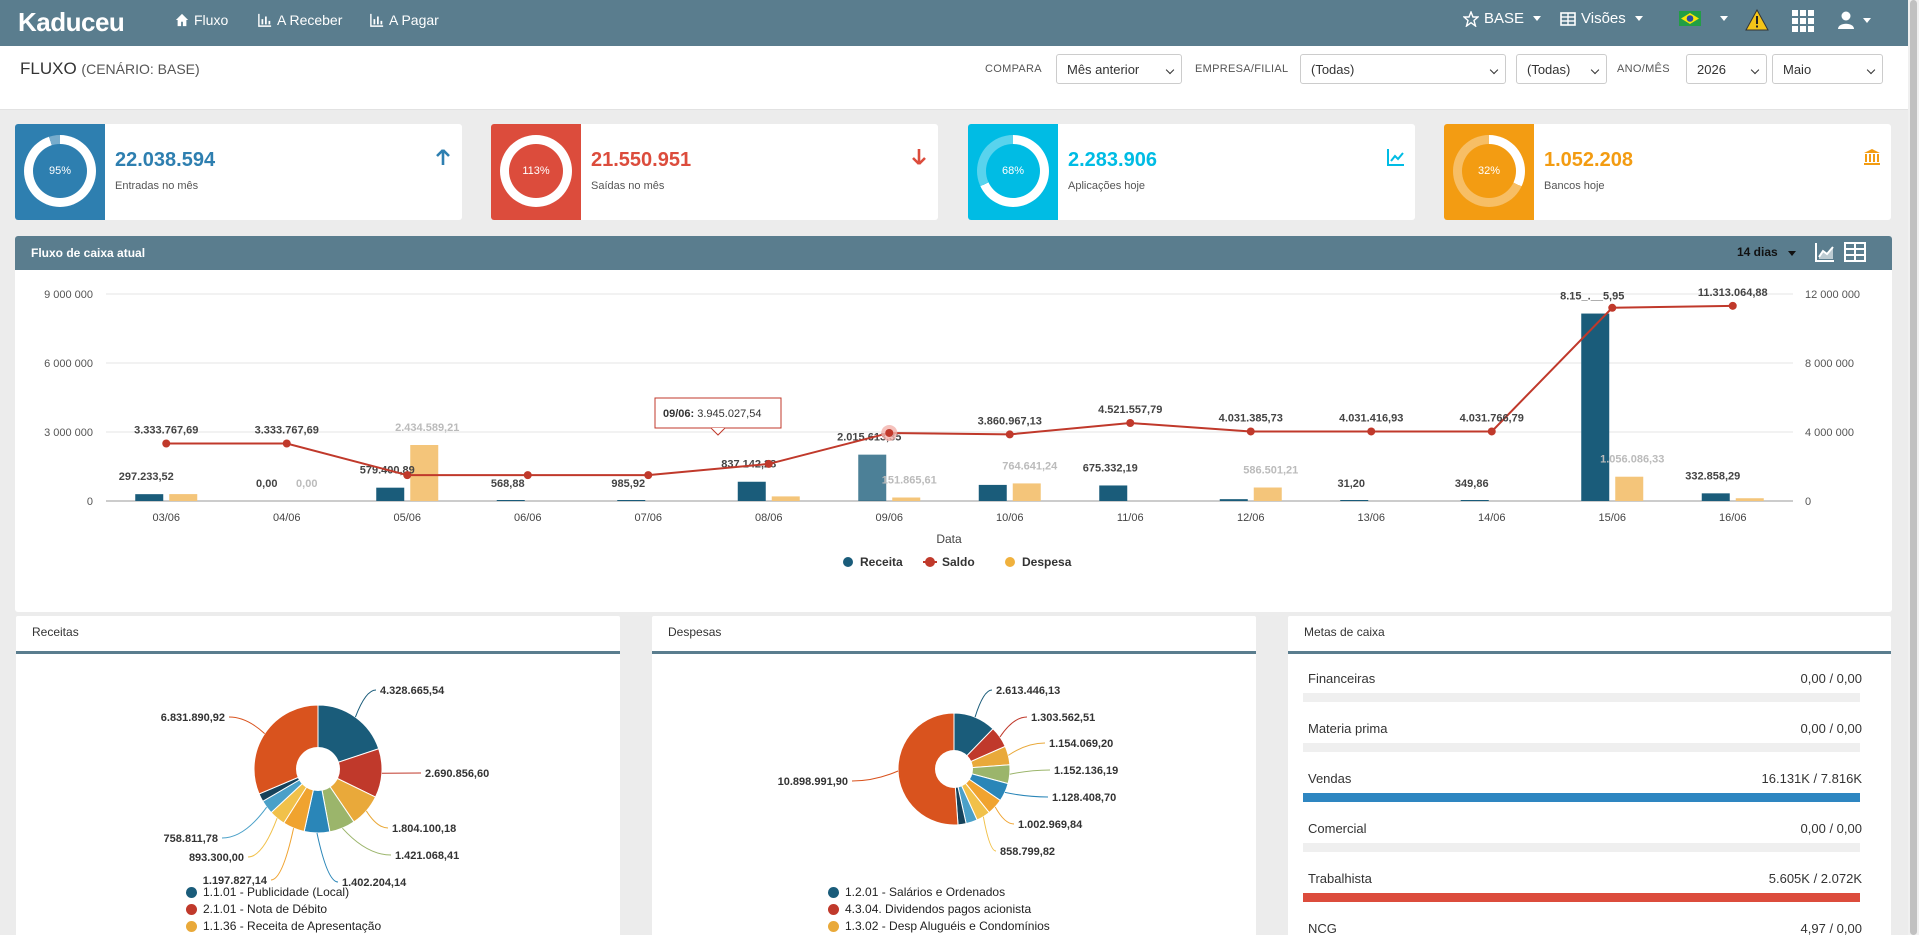  Describe the element at coordinates (909, 481) in the screenshot. I see `despesa-data-label: 151.865,61` at that location.